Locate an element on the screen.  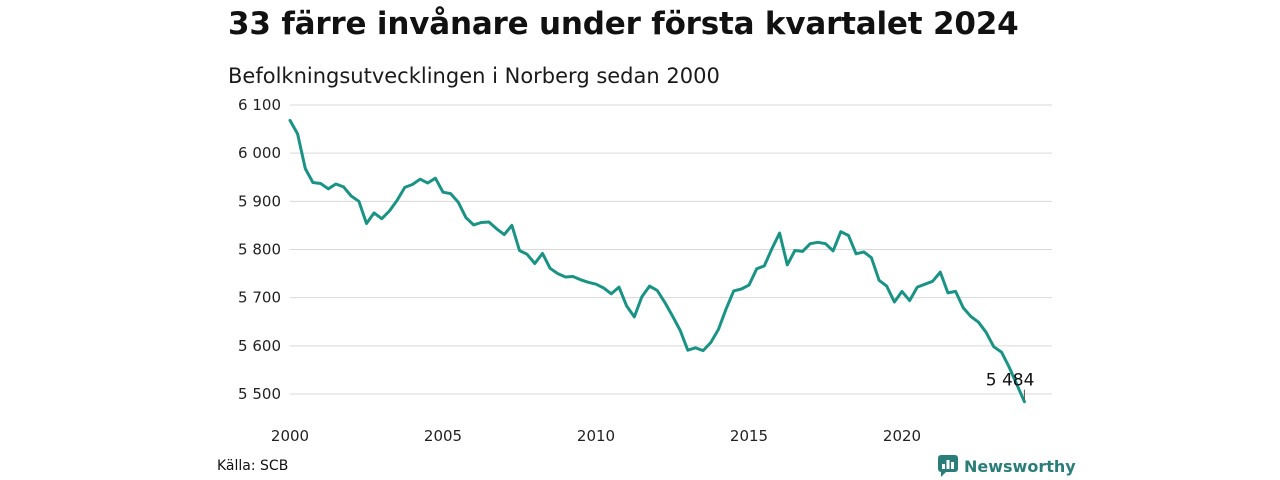
y-tick-label: 6 000 is located at coordinates (259, 153).